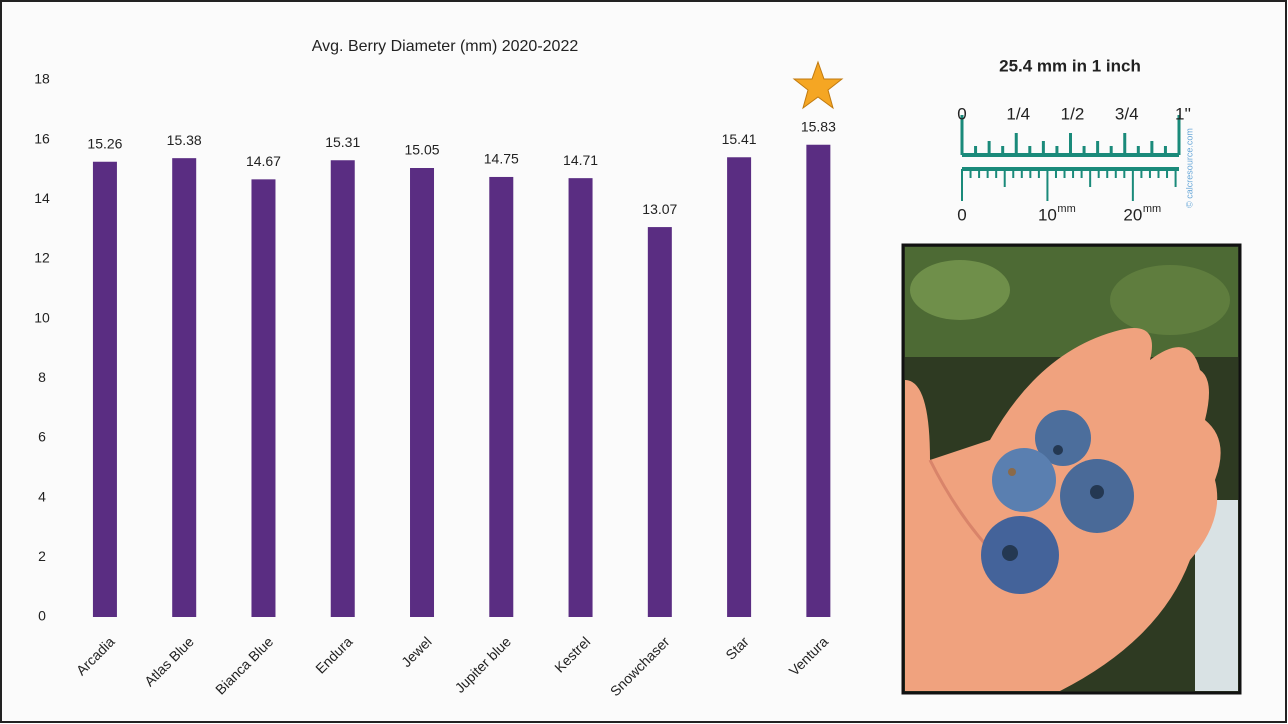 The height and width of the screenshot is (724, 1288). What do you see at coordinates (342, 142) in the screenshot?
I see `data-label: 15.31` at bounding box center [342, 142].